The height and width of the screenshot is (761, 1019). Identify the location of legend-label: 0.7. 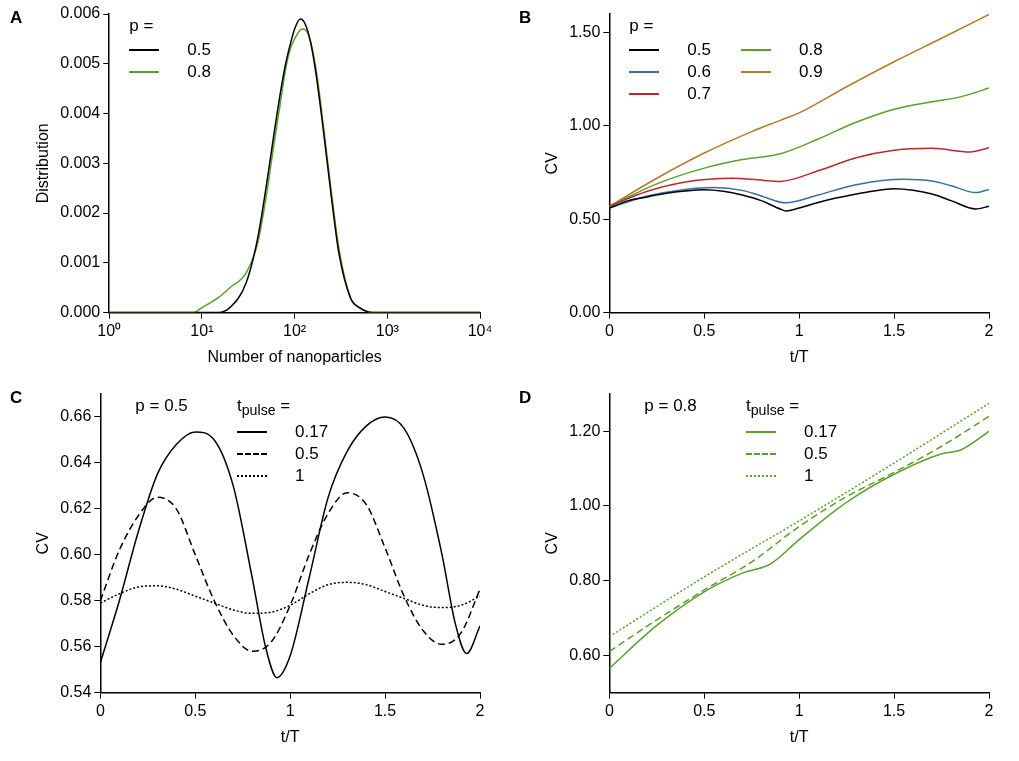
(699, 94).